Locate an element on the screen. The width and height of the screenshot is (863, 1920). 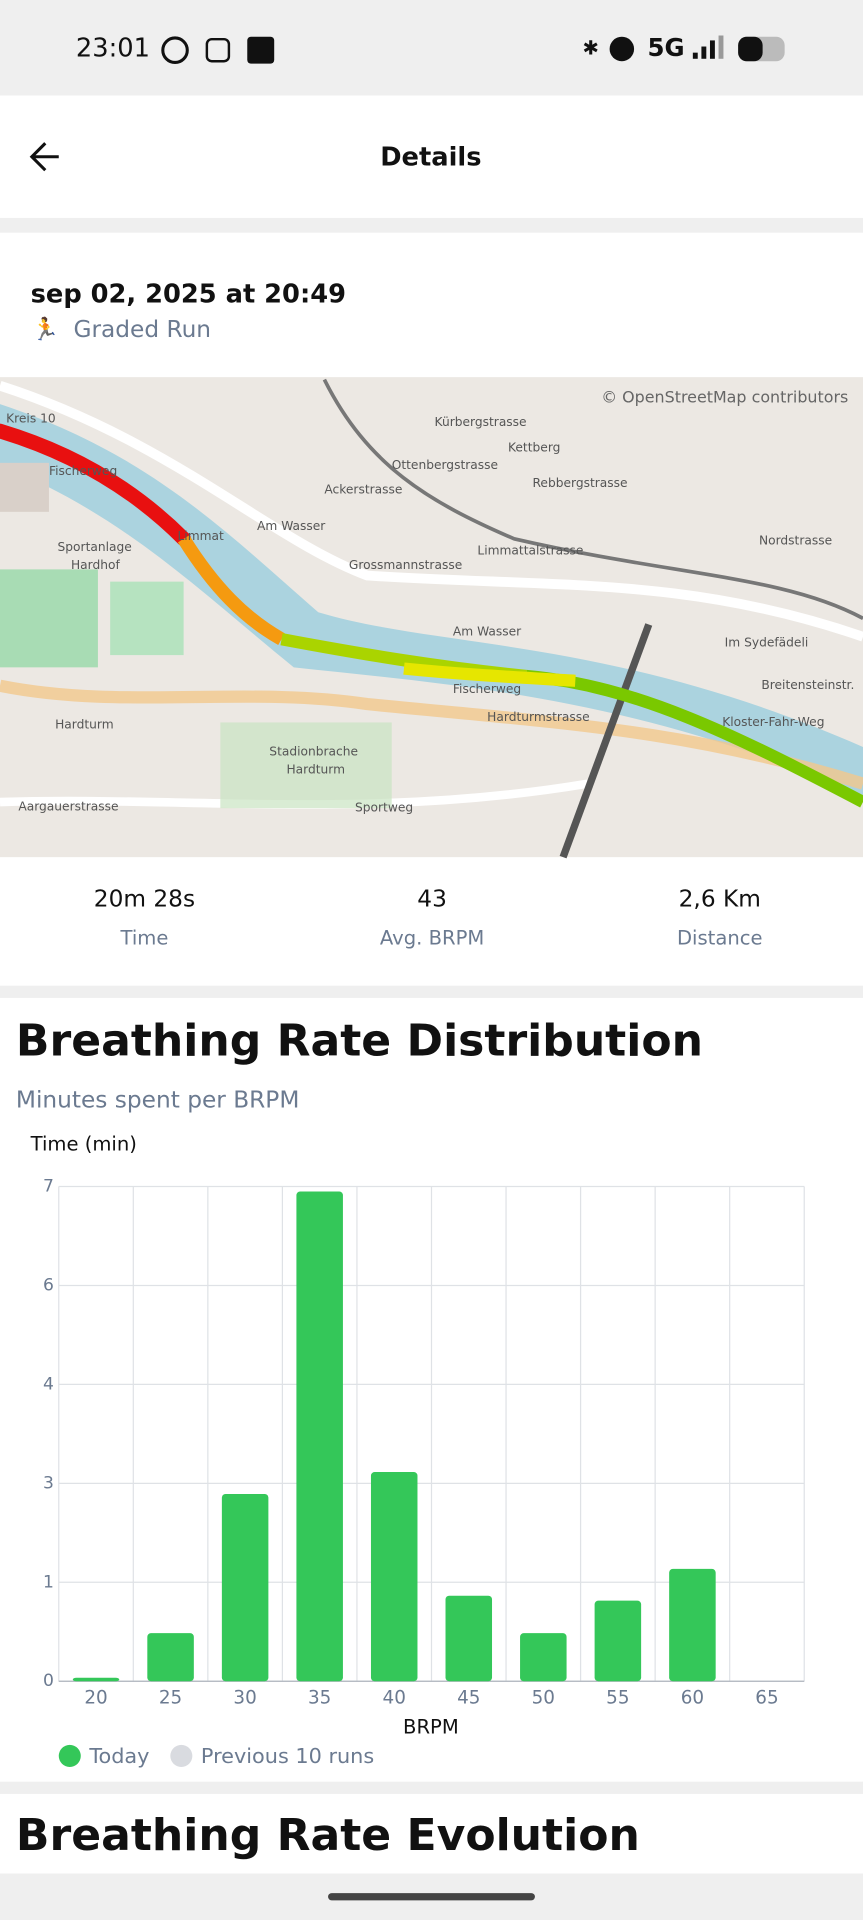
y-tick-label: 7 is located at coordinates (48, 1187).